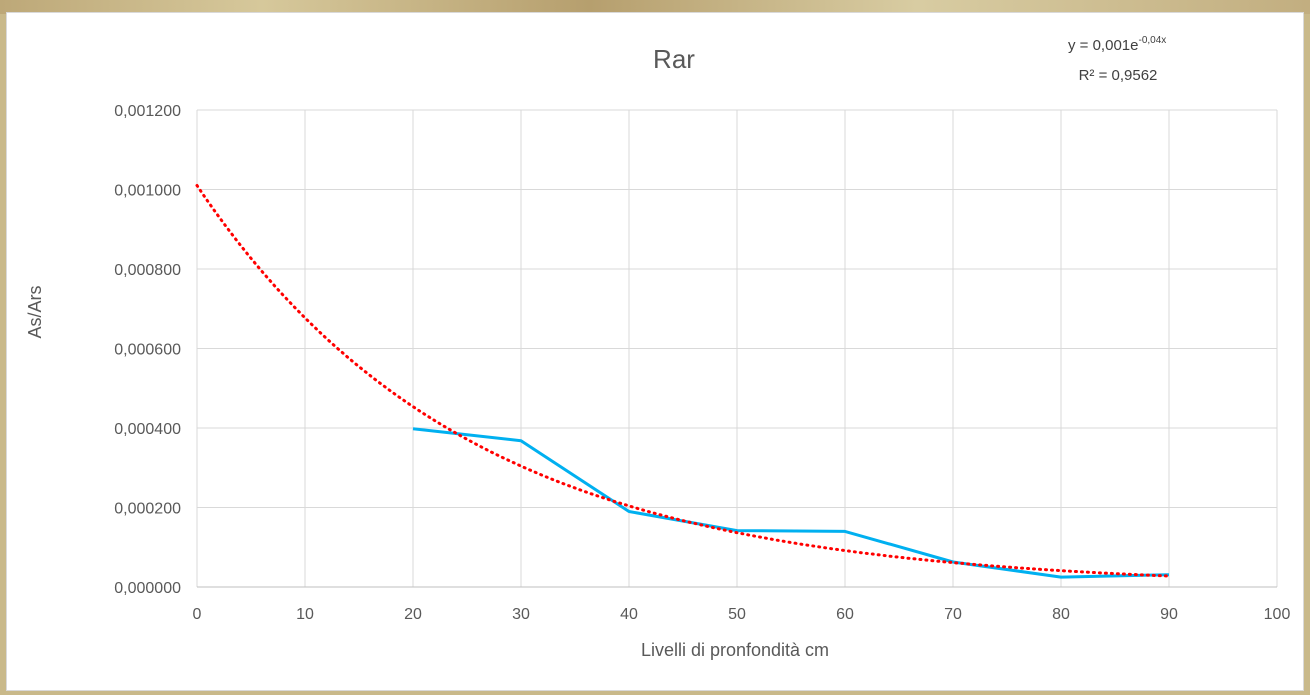 This screenshot has height=695, width=1310. I want to click on equation-prefix: y = 0,001e, so click(1103, 45).